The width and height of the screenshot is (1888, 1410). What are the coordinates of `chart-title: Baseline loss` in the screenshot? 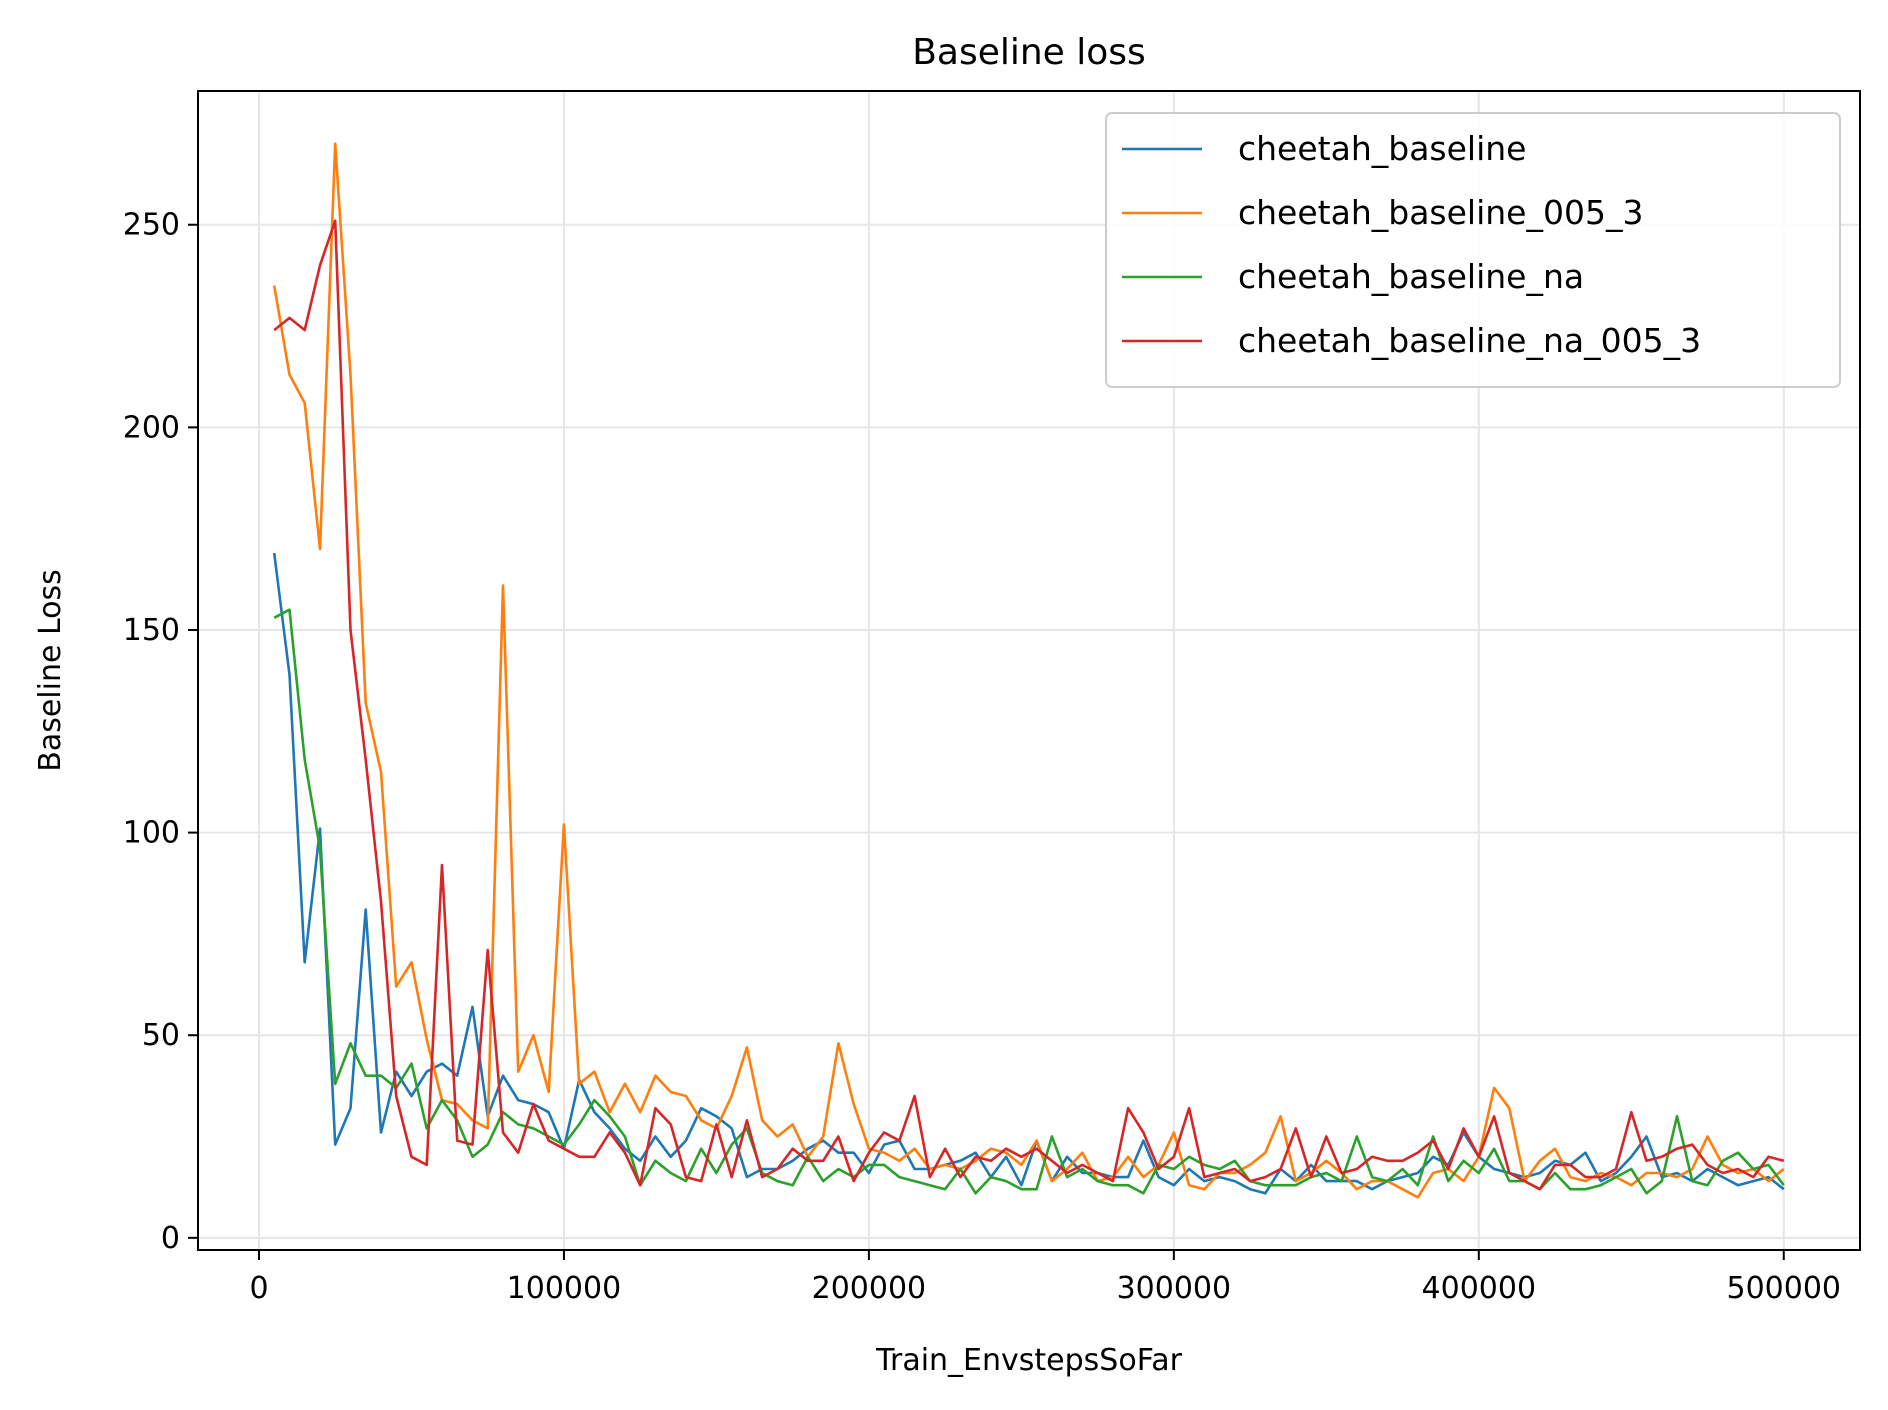 It's located at (1029, 52).